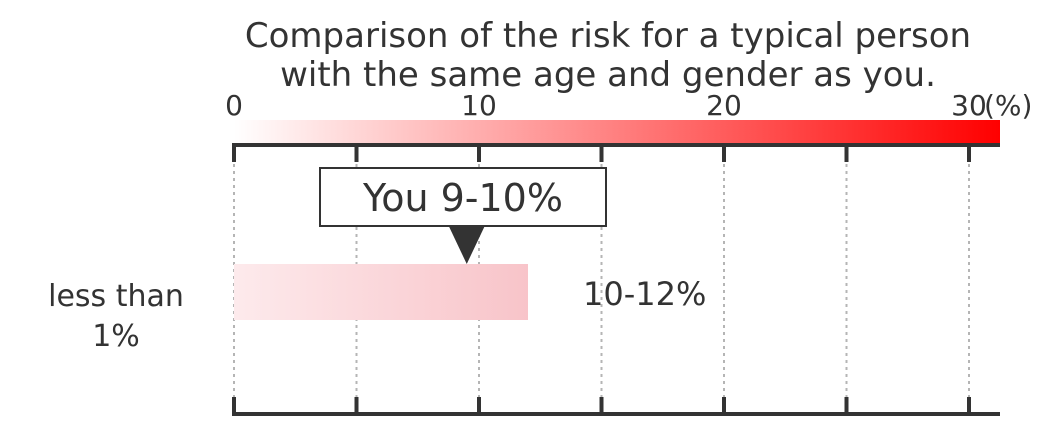  Describe the element at coordinates (606, 105) in the screenshot. I see `top-axis-tick-labels: 0 10 20 30` at that location.